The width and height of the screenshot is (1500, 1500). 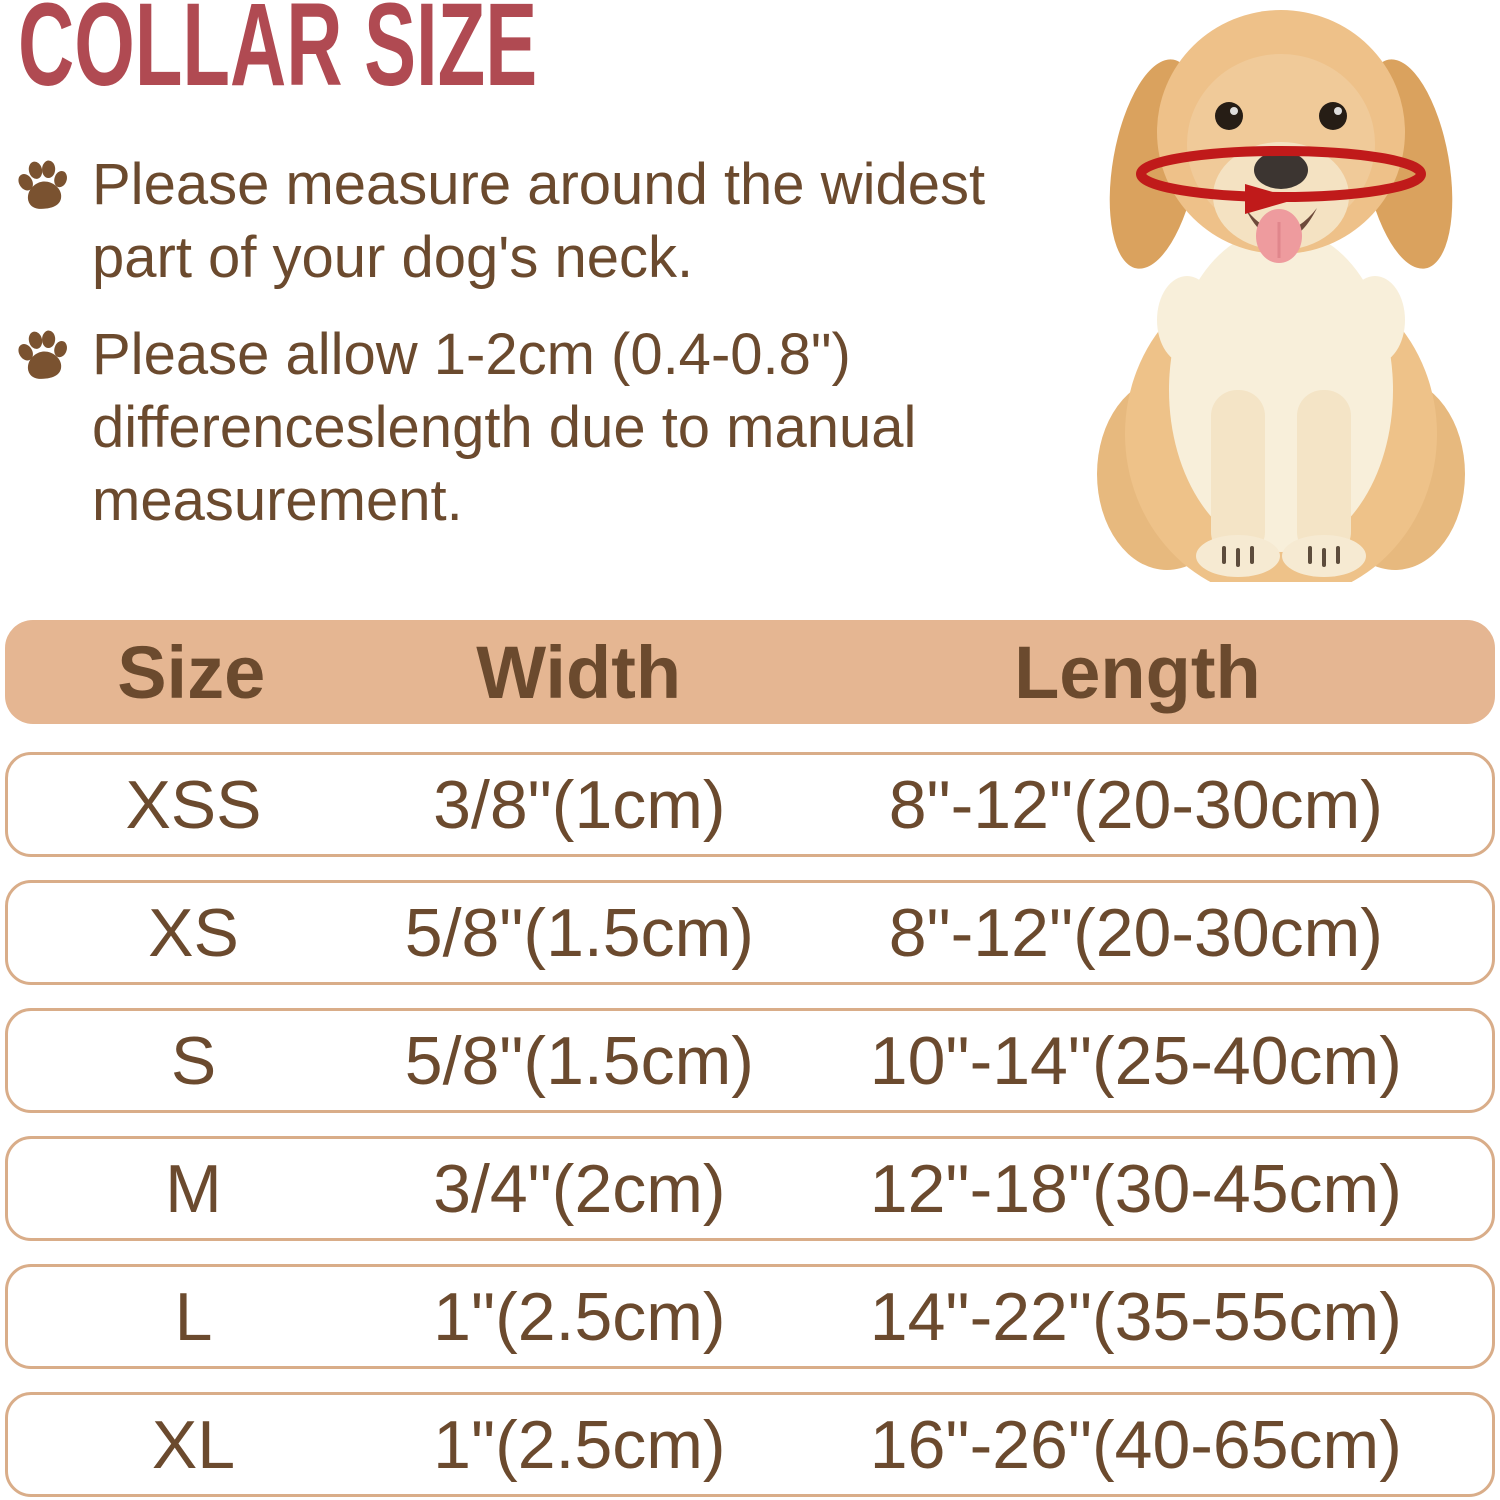 I want to click on note-line: Please measure around the widest, so click(x=539, y=184).